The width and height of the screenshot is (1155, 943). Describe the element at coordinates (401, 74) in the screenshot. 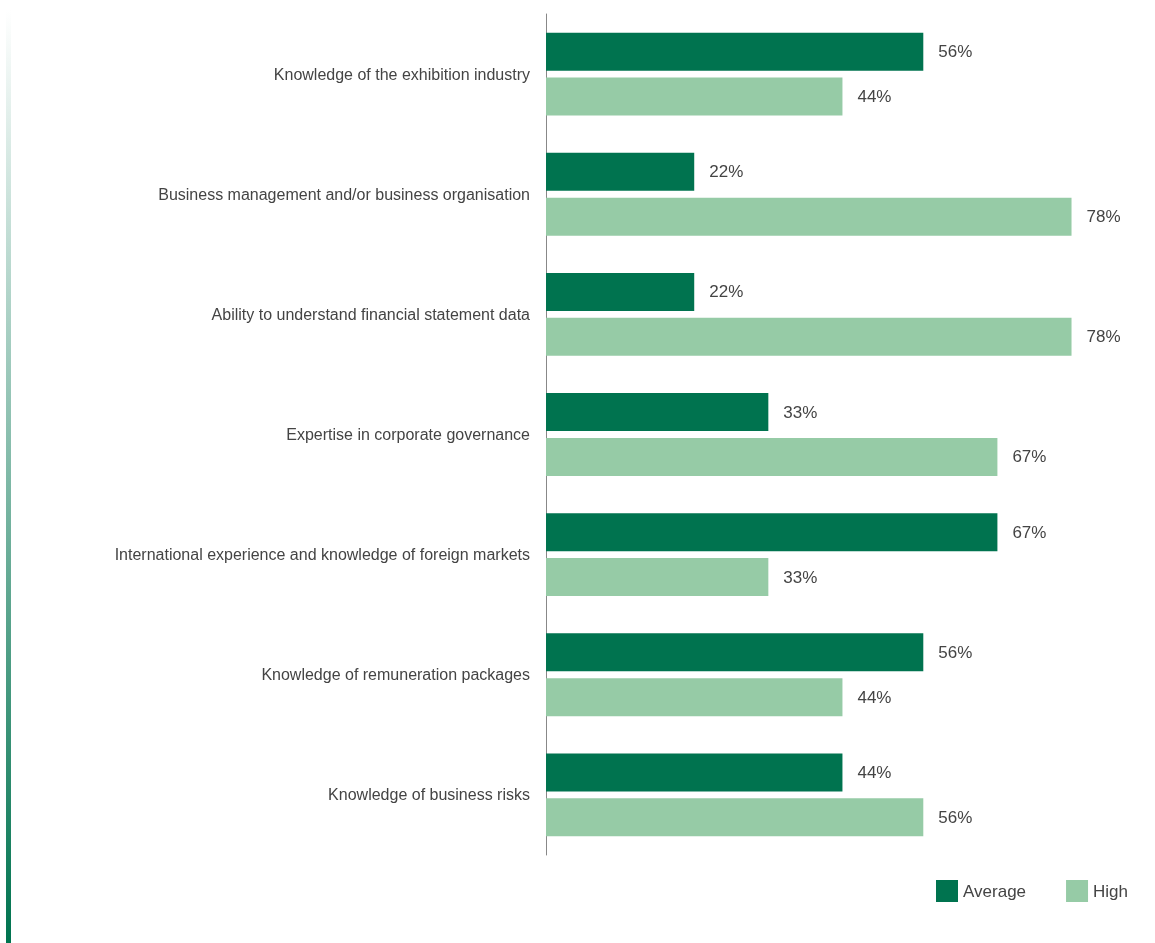

I see `y-tick-label: Knowledge of the exhibition industry` at that location.